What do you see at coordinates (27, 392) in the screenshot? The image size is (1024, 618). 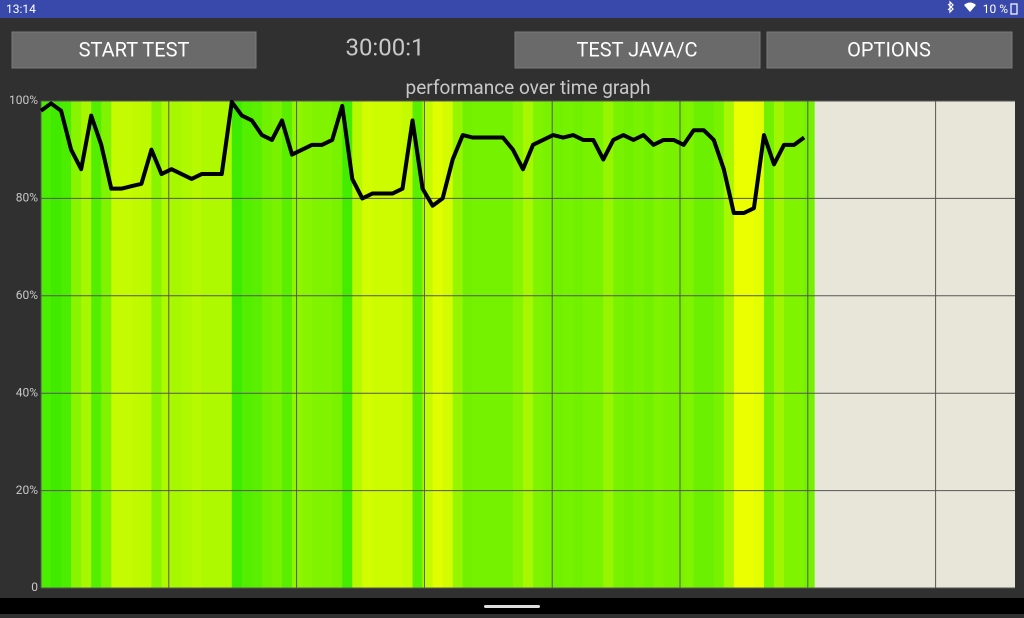 I see `y-tick-label: 40%` at bounding box center [27, 392].